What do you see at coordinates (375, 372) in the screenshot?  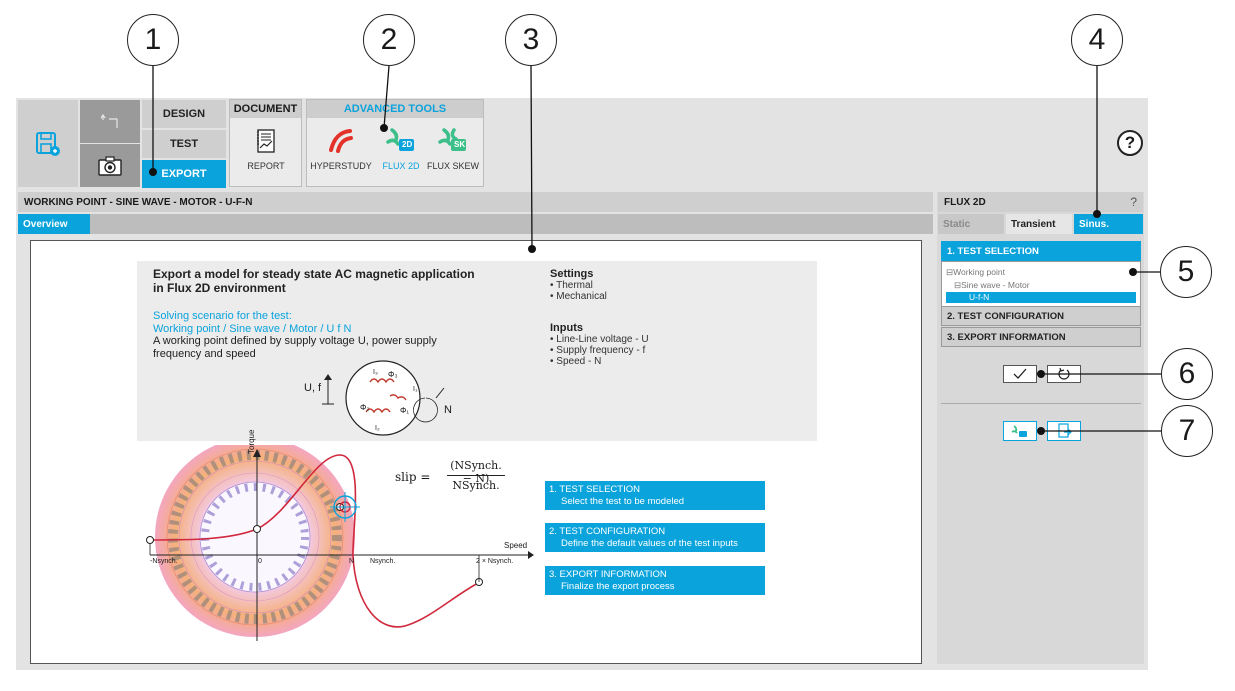 I see `i3-label: I₃` at bounding box center [375, 372].